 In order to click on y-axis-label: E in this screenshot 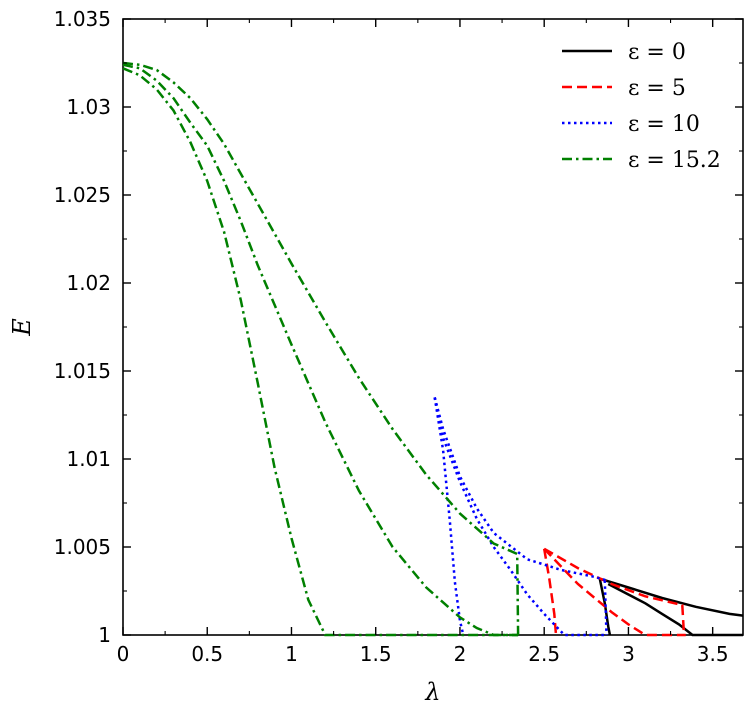, I will do `click(22, 327)`.